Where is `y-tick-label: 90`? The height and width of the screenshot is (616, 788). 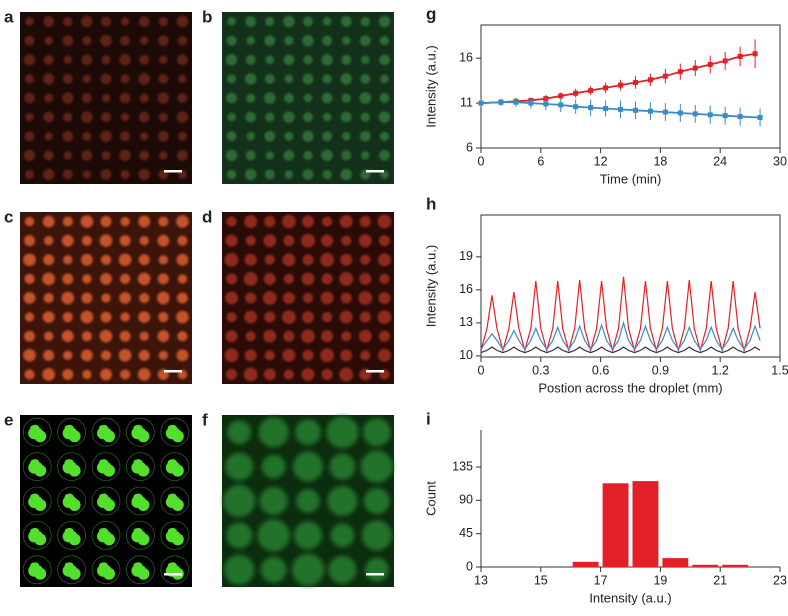
y-tick-label: 90 is located at coordinates (466, 500).